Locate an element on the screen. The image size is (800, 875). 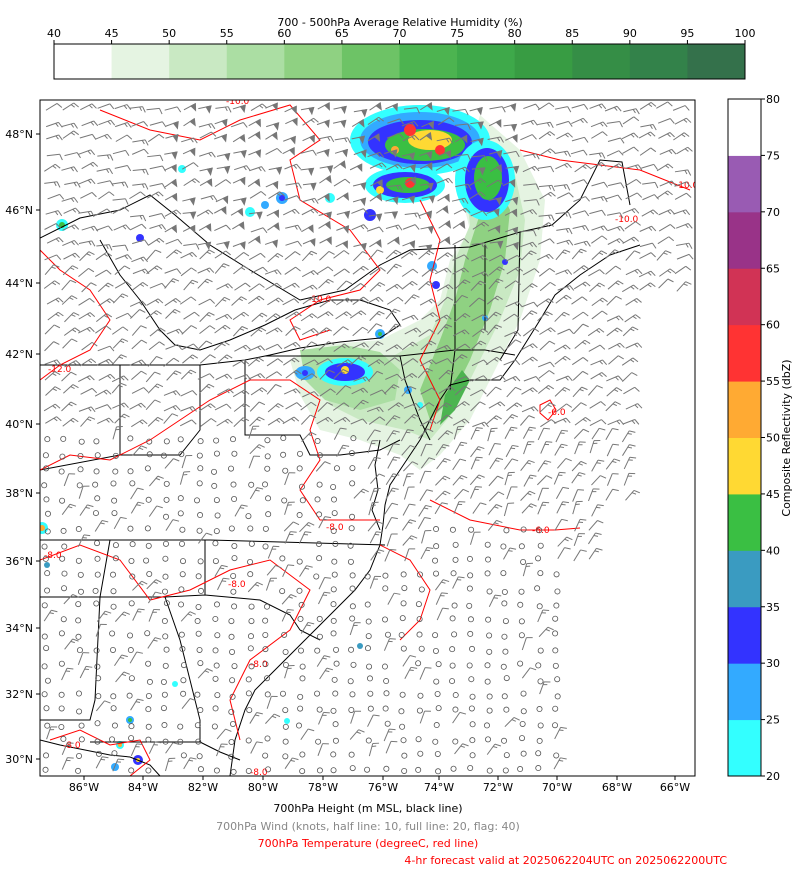
dbz-colorbar-label: Composite Reflectivity (dbZ) is located at coordinates (786, 437).